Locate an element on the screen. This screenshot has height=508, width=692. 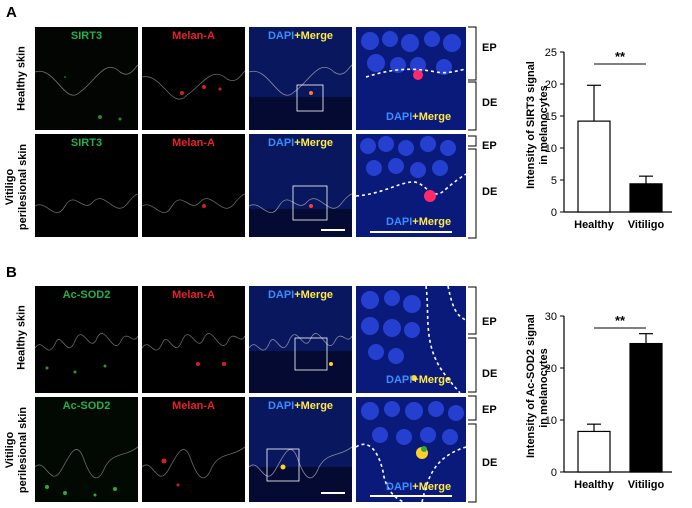
tile-a1-sirt3: SIRT3 is located at coordinates (86, 78).